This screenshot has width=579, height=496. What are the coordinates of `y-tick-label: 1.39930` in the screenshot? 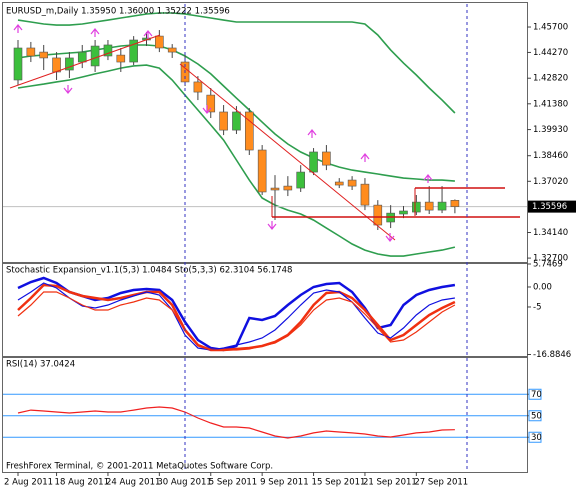 It's located at (550, 130).